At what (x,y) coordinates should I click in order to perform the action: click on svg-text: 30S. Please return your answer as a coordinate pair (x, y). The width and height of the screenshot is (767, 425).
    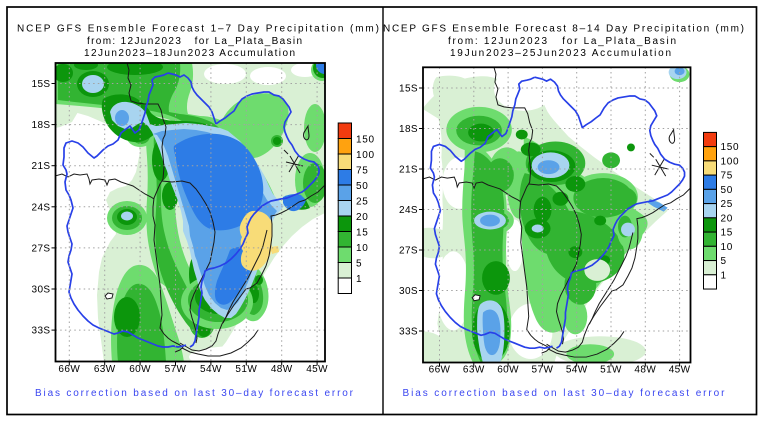
    Looking at the image, I should click on (408, 291).